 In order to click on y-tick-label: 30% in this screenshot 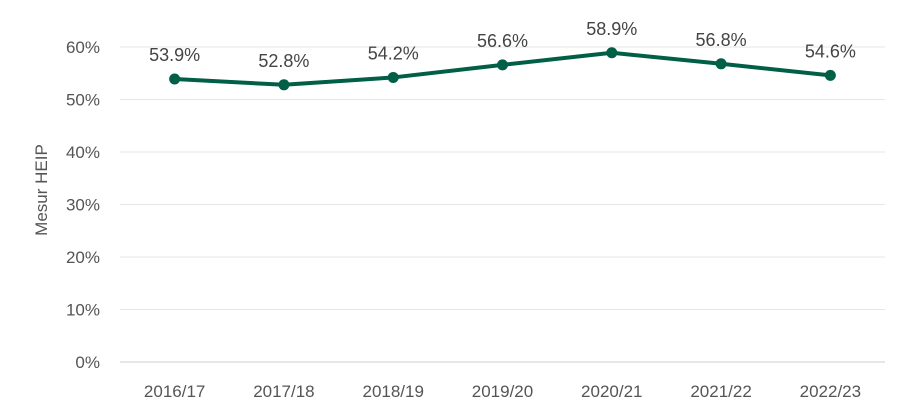, I will do `click(83, 205)`.